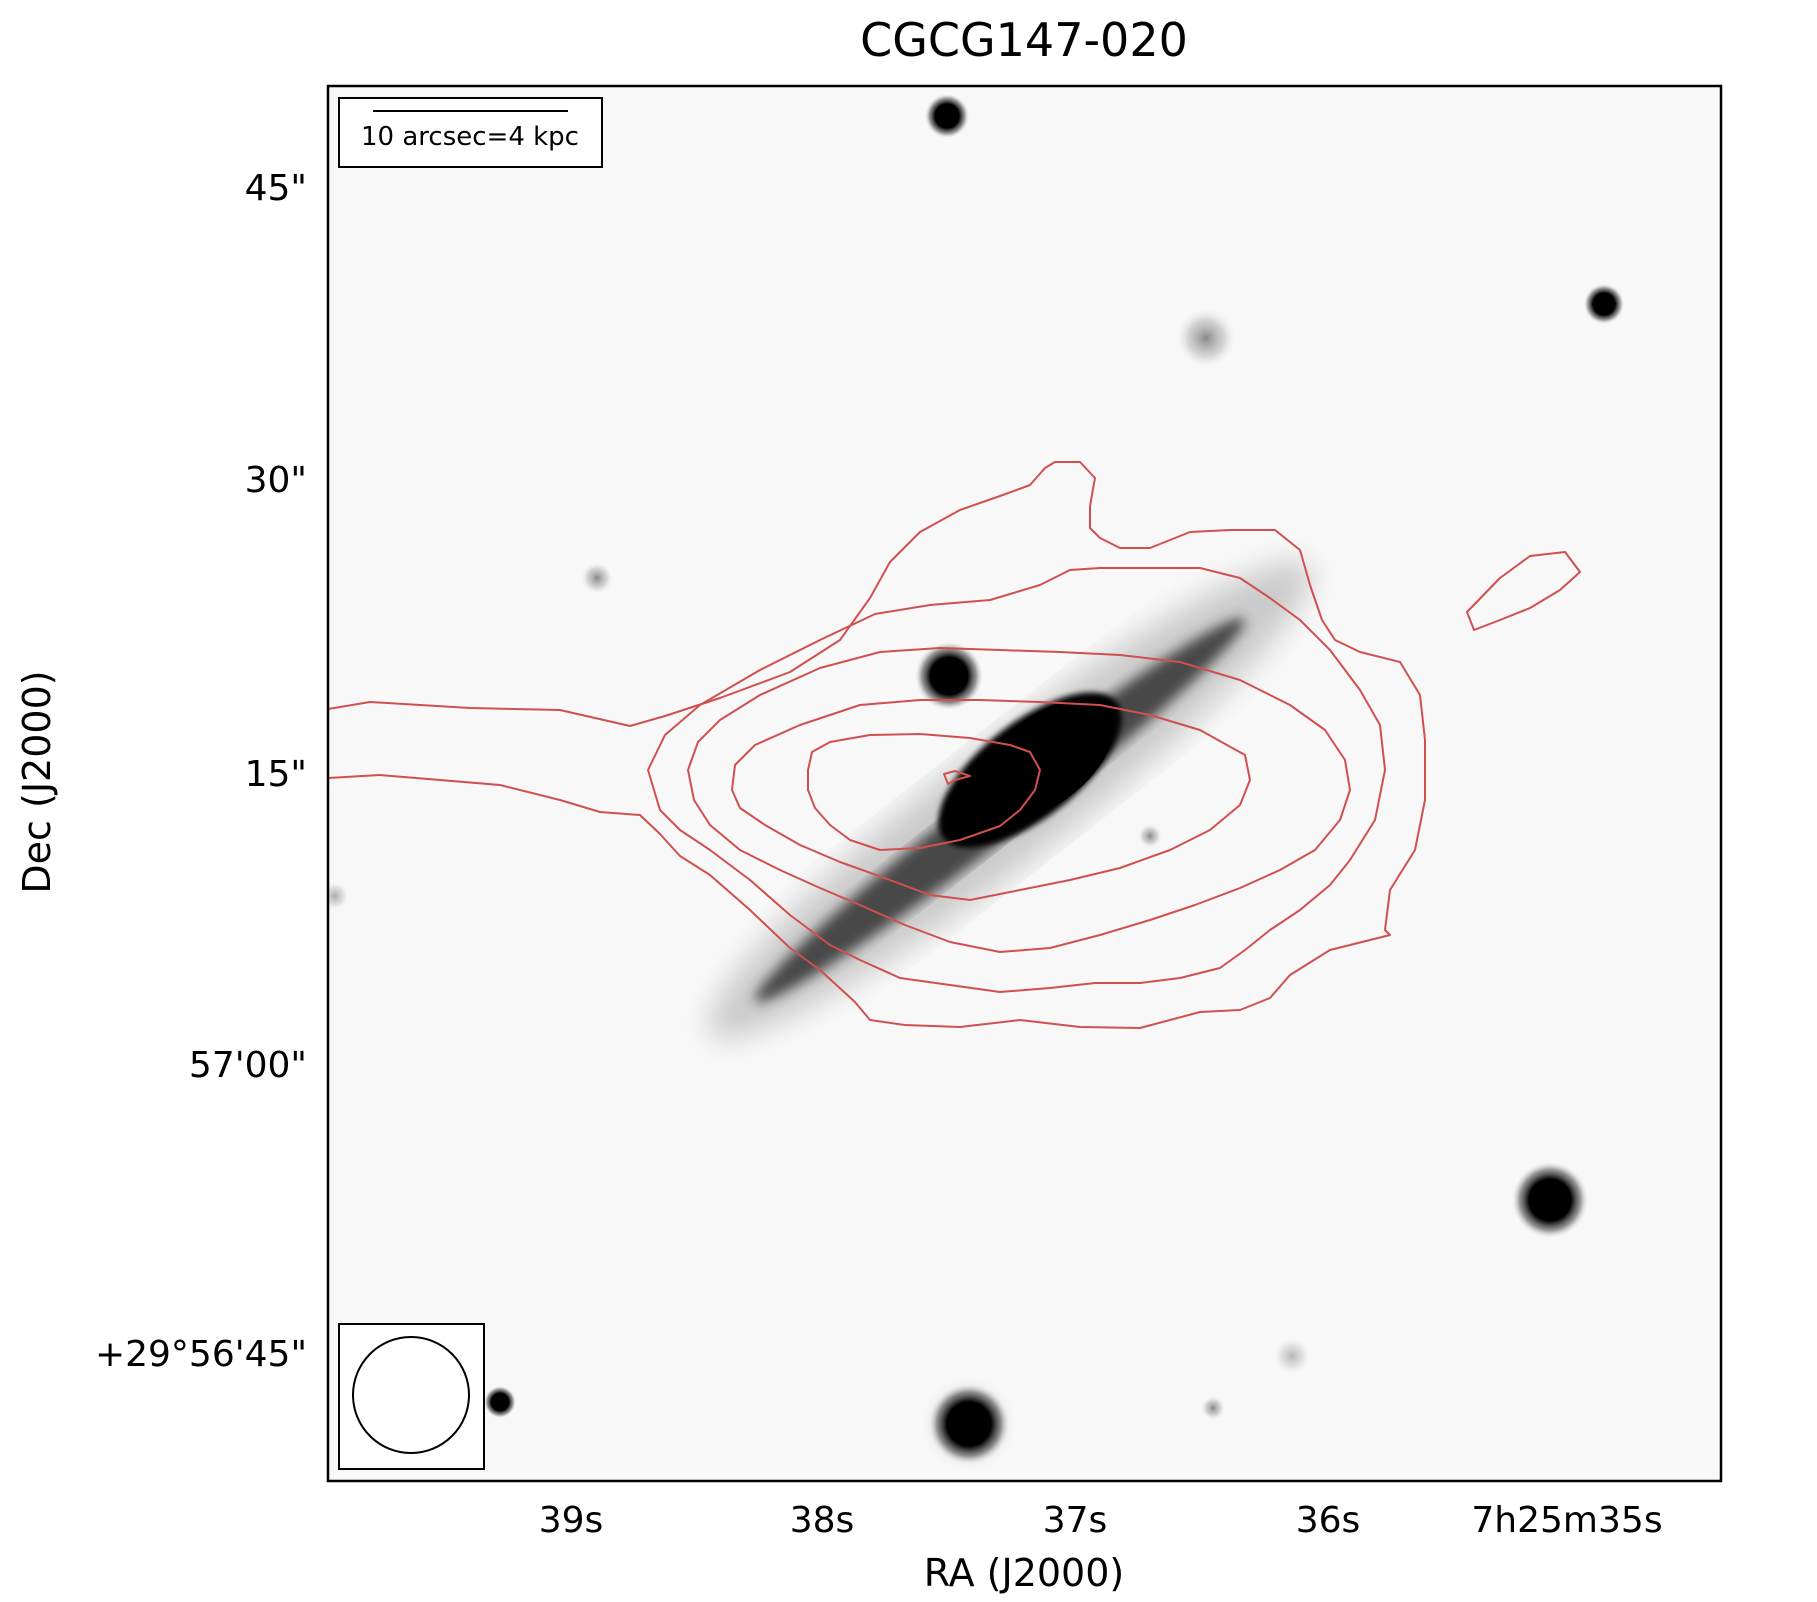 Image resolution: width=1817 pixels, height=1602 pixels. What do you see at coordinates (201, 771) in the screenshot?
I see `y-axis-ticks: 45" 30" 15" 57'00" +29°56'45"` at bounding box center [201, 771].